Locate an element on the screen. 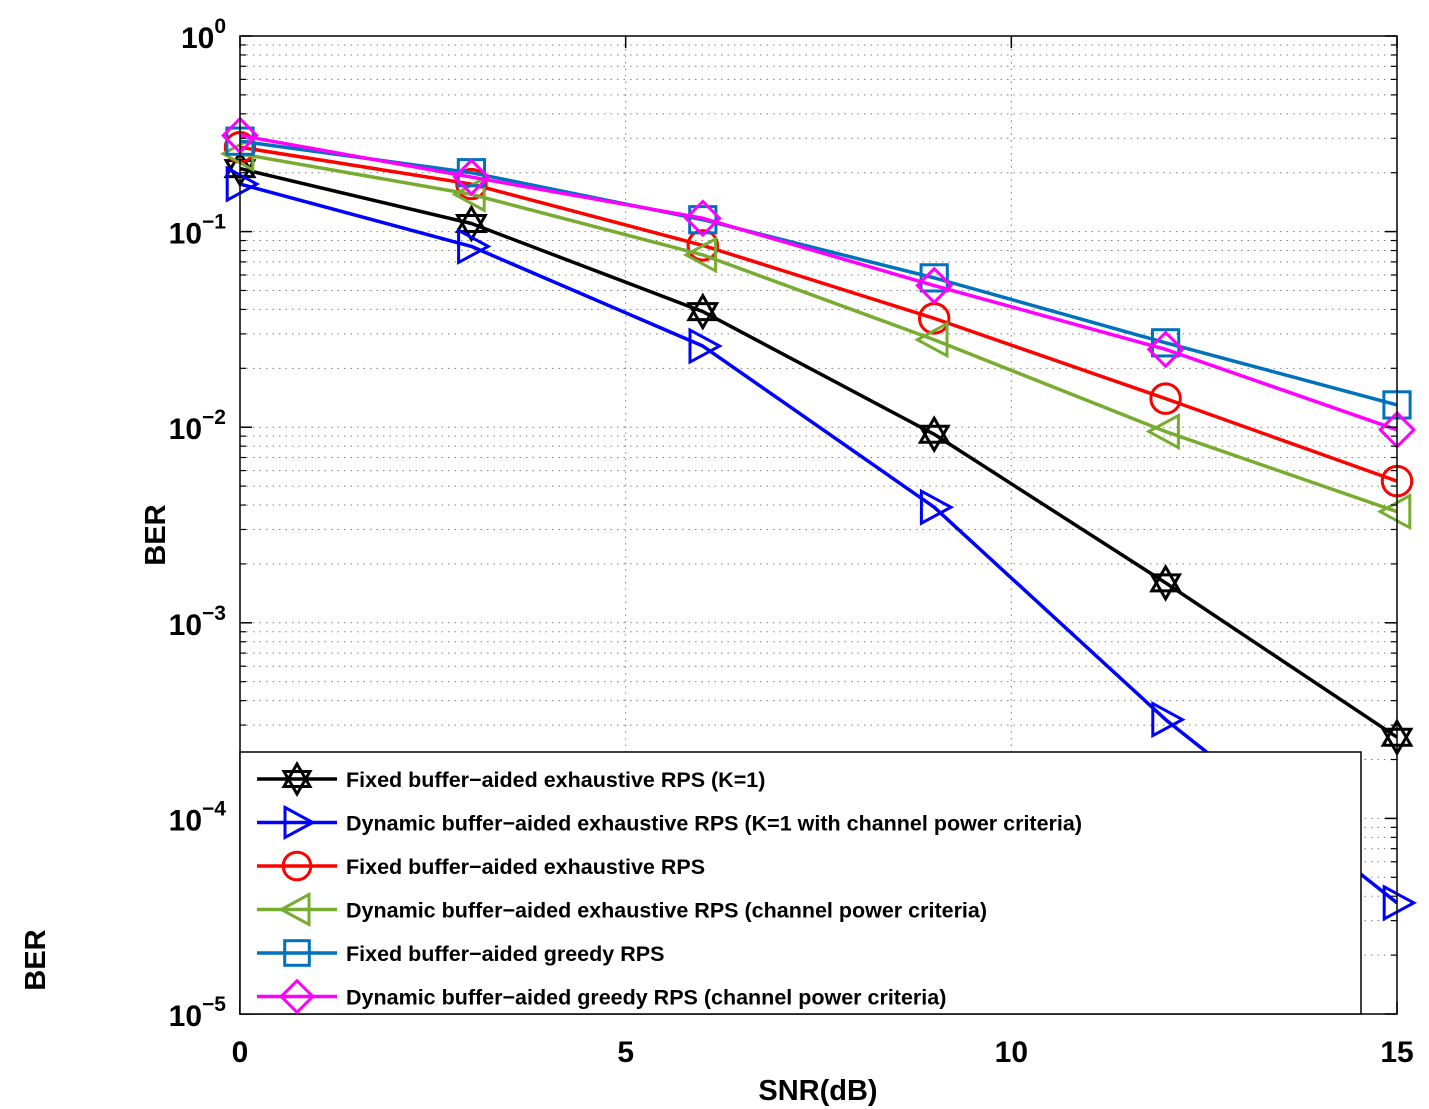 The width and height of the screenshot is (1429, 1109). x-tick-label: 0 is located at coordinates (240, 1052).